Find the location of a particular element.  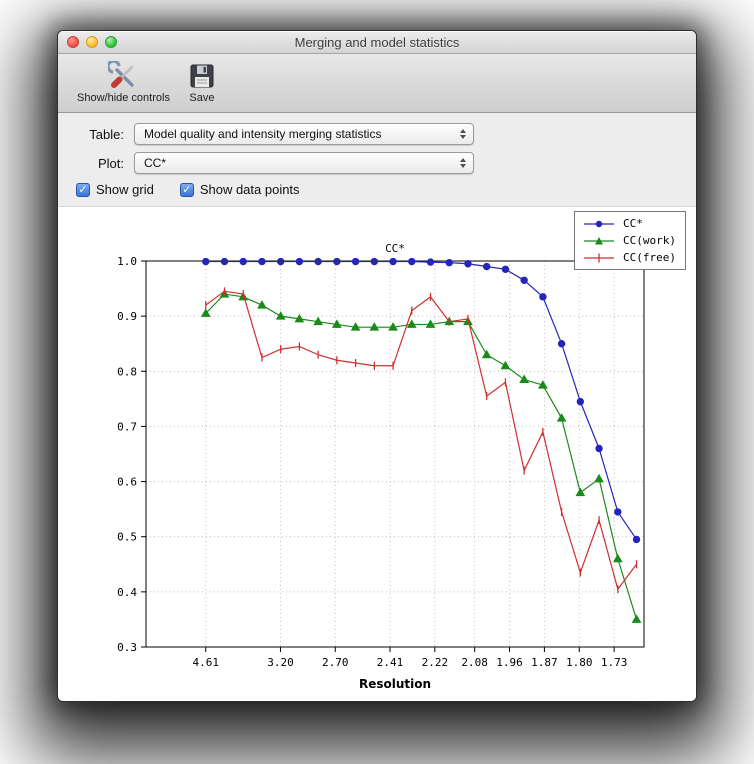

checkbox-label: Show data points is located at coordinates (249, 189).